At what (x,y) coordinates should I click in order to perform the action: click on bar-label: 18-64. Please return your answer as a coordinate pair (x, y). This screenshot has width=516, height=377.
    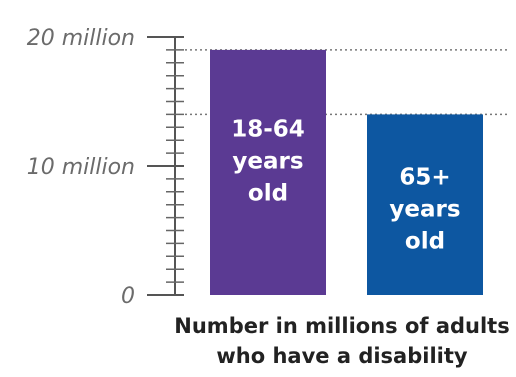
    Looking at the image, I should click on (268, 129).